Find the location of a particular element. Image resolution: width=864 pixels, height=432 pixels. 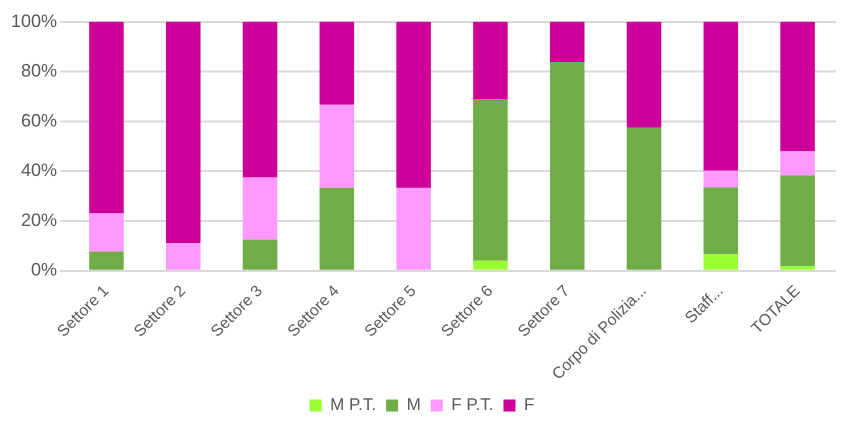

y-tick-label: 0% is located at coordinates (44, 270).